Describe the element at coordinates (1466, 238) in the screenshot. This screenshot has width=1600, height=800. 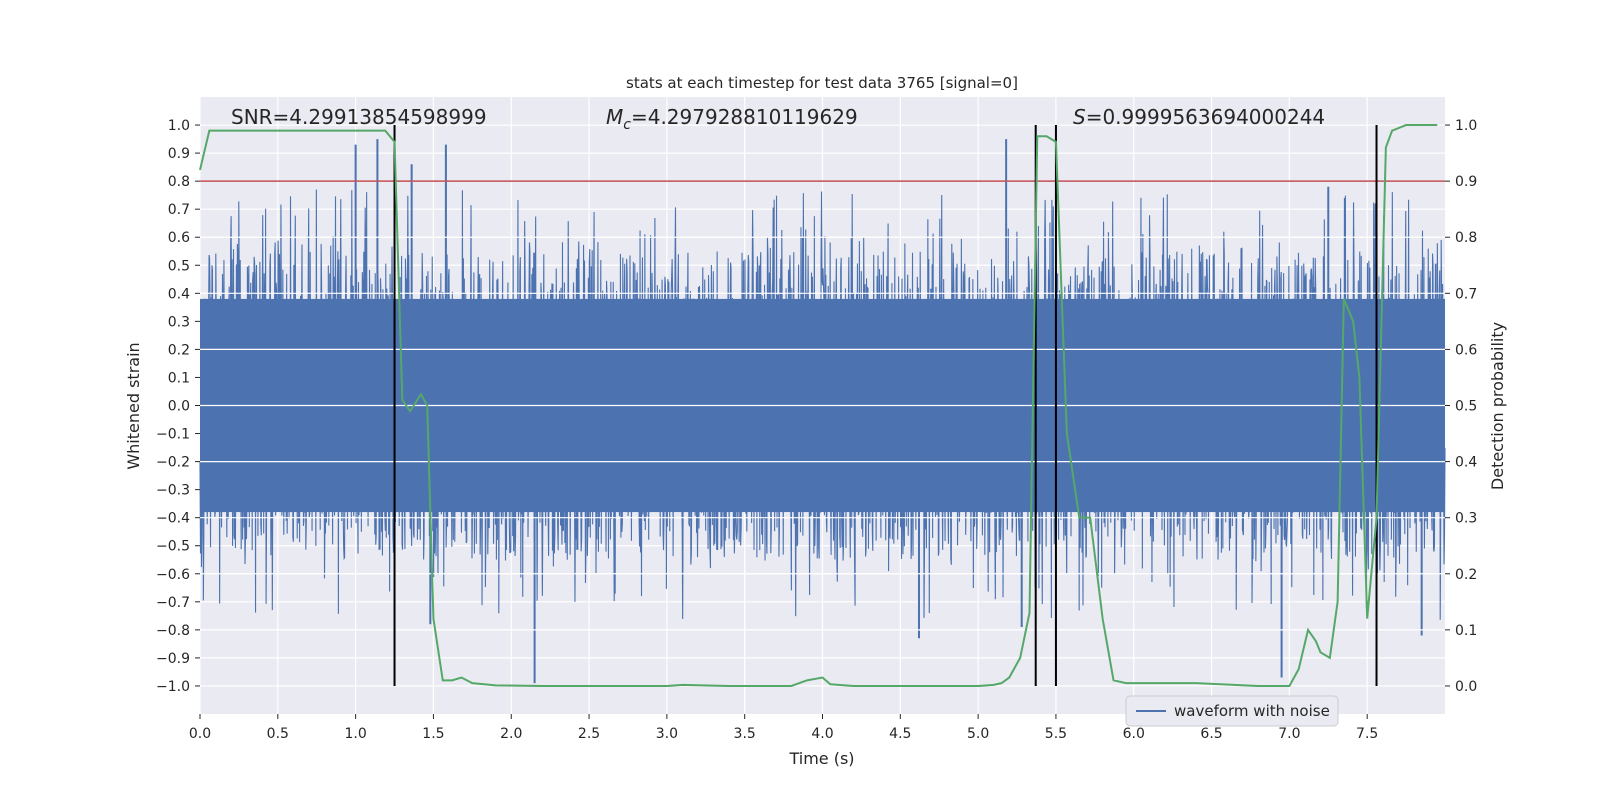
I see `right-tick-label: 0.8` at that location.